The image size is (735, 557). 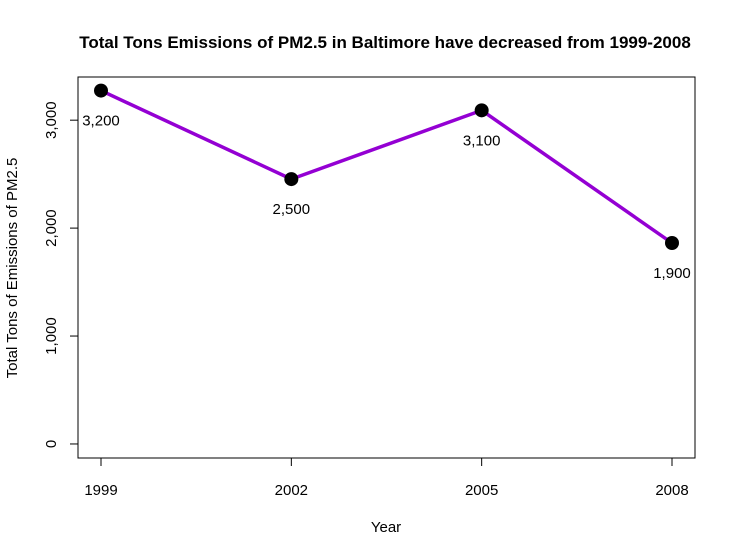 I want to click on data-label: 3,100, so click(x=482, y=140).